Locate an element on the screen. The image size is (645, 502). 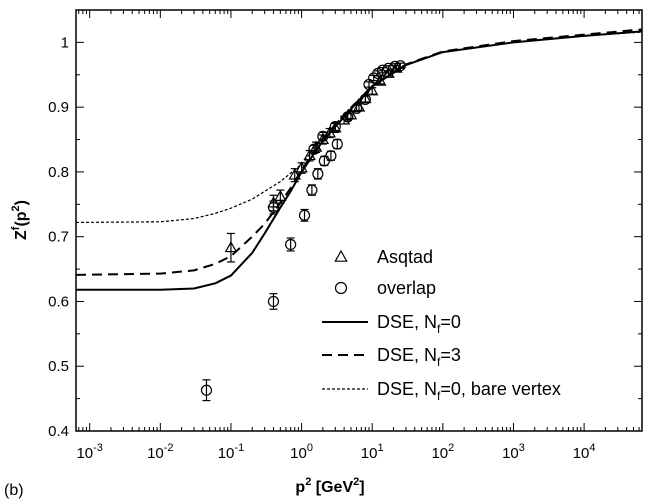
x-tick-label: 10⁻² is located at coordinates (160, 452).